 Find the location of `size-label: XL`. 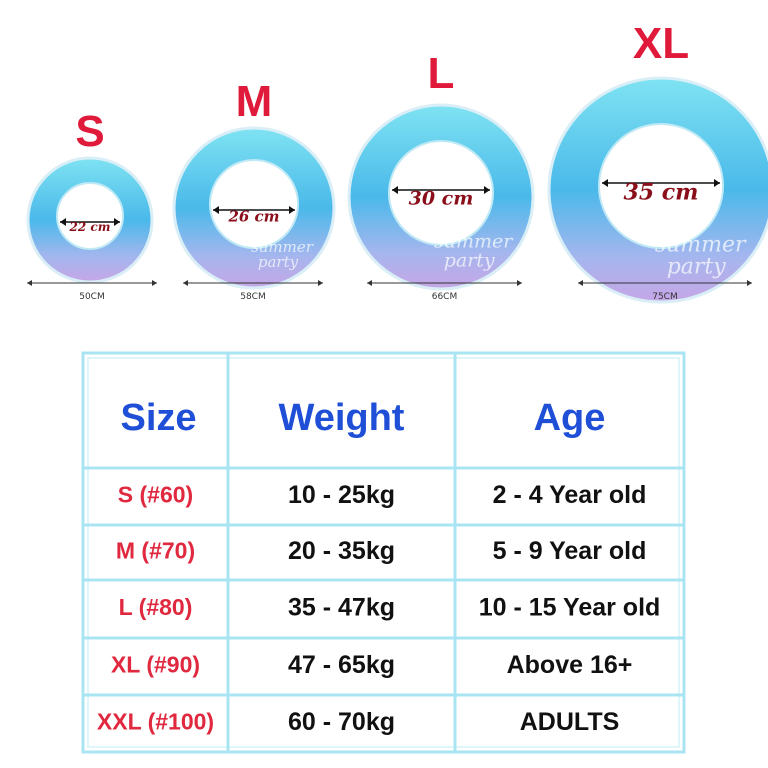

size-label: XL is located at coordinates (661, 43).